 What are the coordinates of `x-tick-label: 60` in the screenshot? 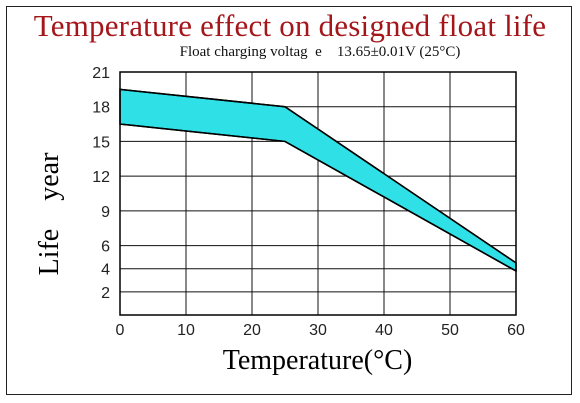 It's located at (516, 330).